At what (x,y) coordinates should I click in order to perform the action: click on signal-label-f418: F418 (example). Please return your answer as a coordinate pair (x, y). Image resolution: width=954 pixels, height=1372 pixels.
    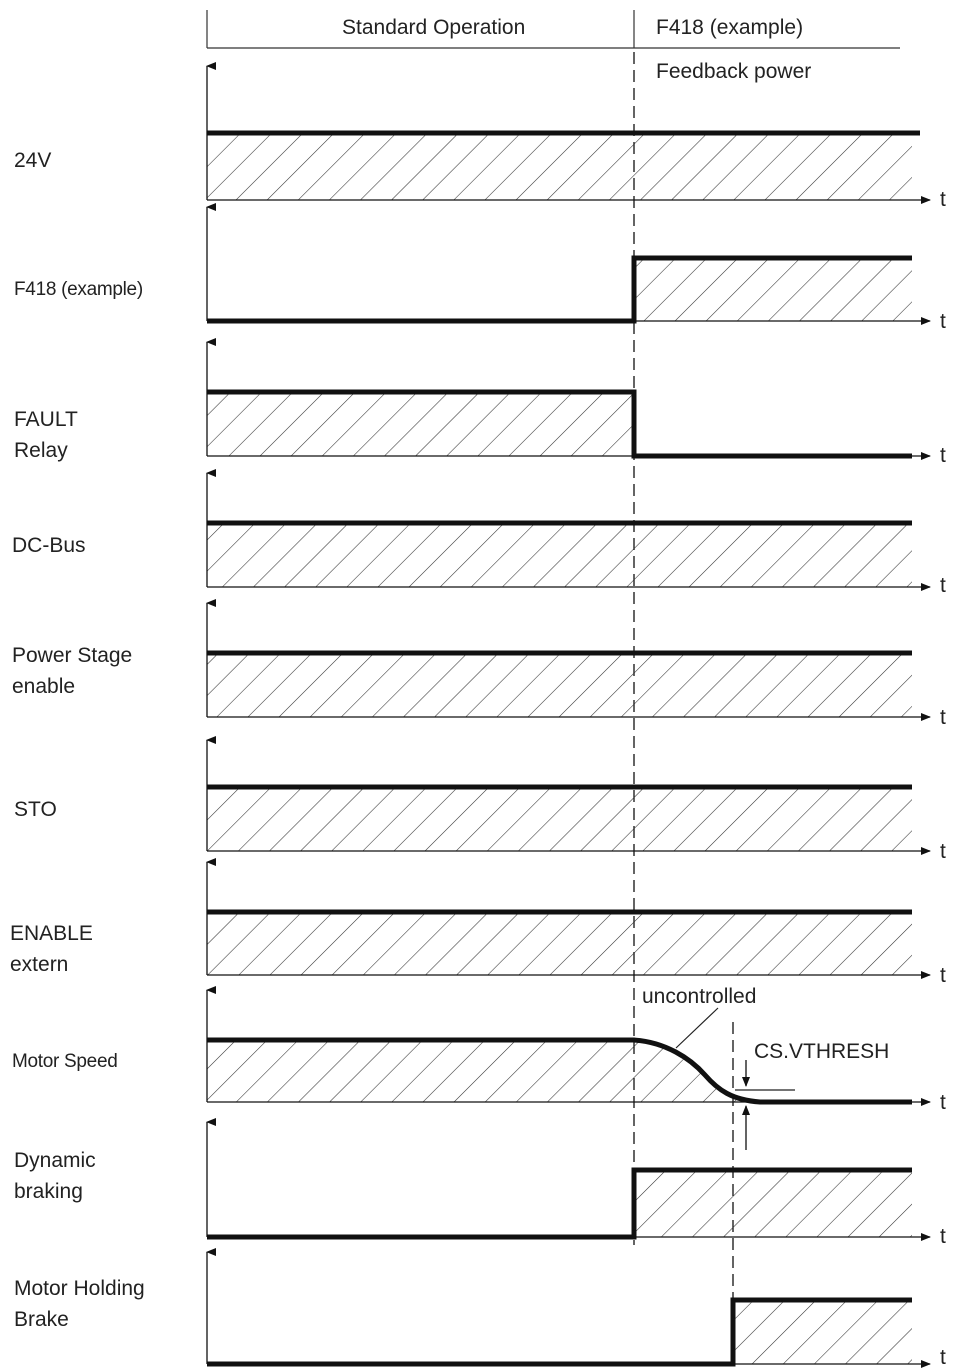
    Looking at the image, I should click on (78, 289).